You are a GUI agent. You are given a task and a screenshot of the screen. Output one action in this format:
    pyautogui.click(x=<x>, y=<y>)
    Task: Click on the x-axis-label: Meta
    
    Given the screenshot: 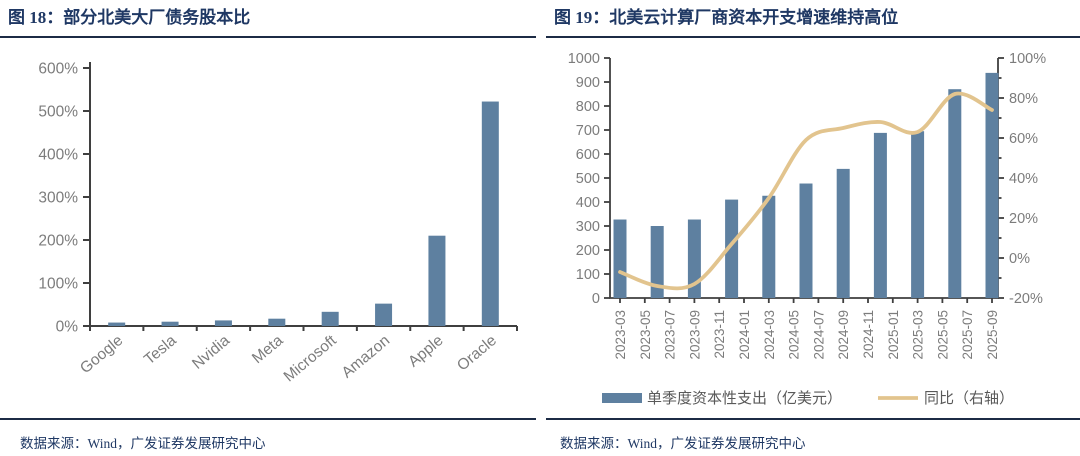 What is the action you would take?
    pyautogui.click(x=268, y=349)
    